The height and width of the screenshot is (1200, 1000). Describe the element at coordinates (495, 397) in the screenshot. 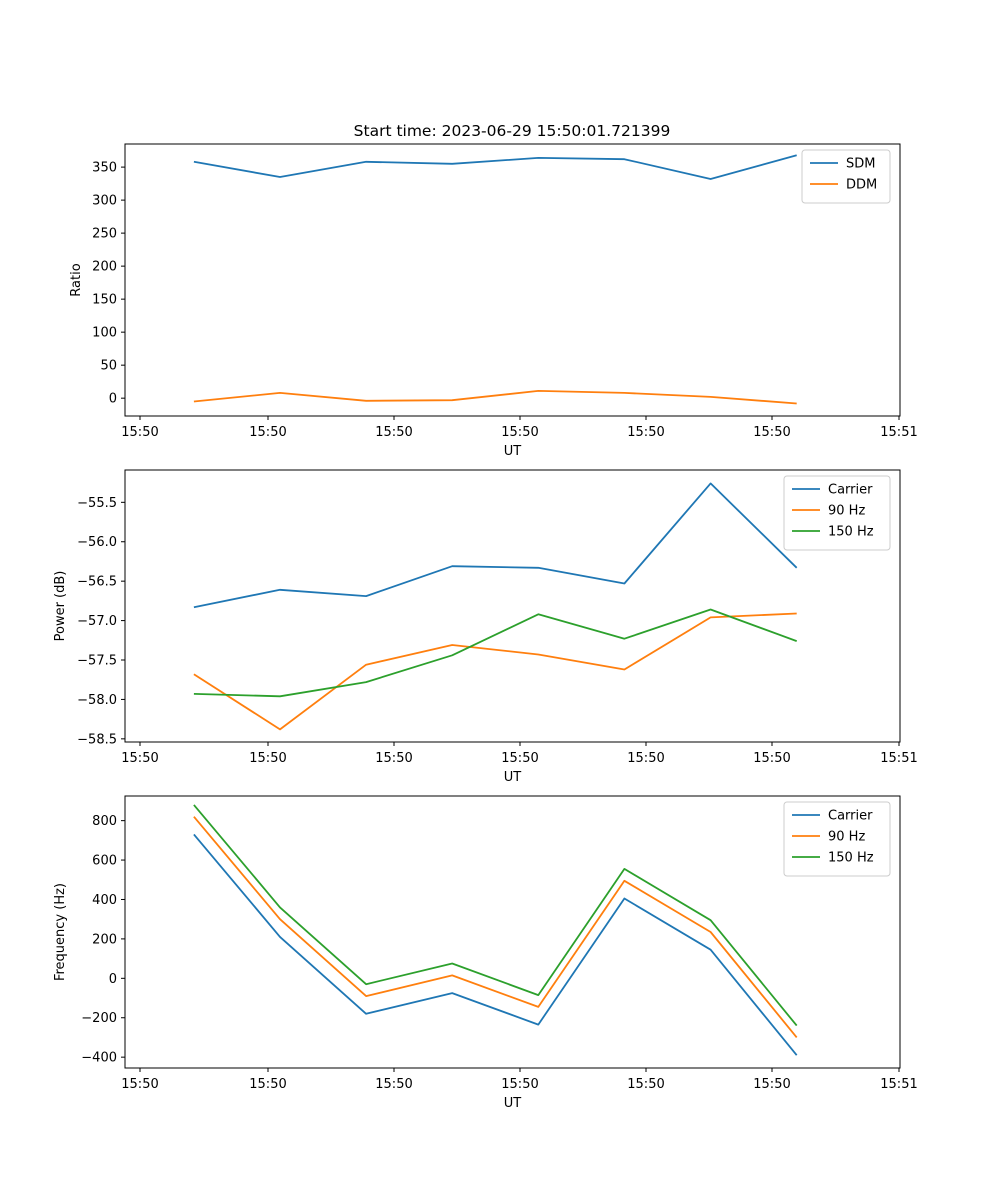

I see `series-line-ddm` at that location.